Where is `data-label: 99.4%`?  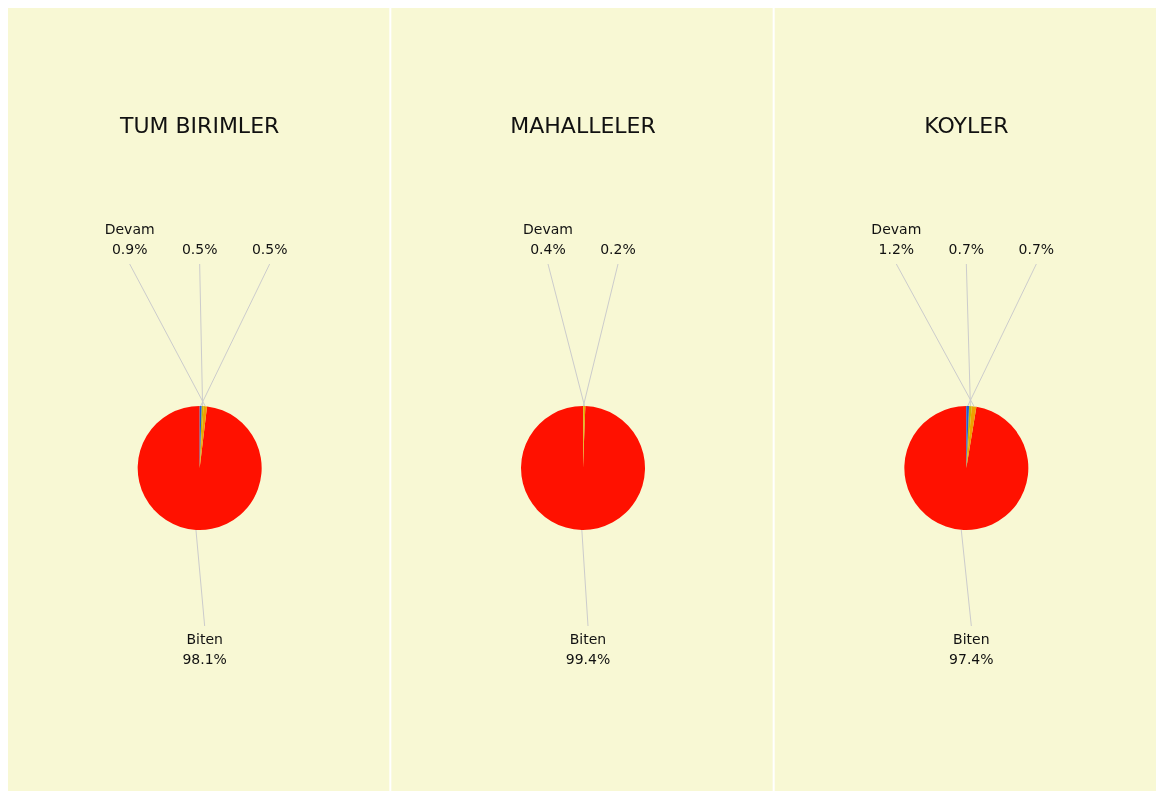 data-label: 99.4% is located at coordinates (588, 659).